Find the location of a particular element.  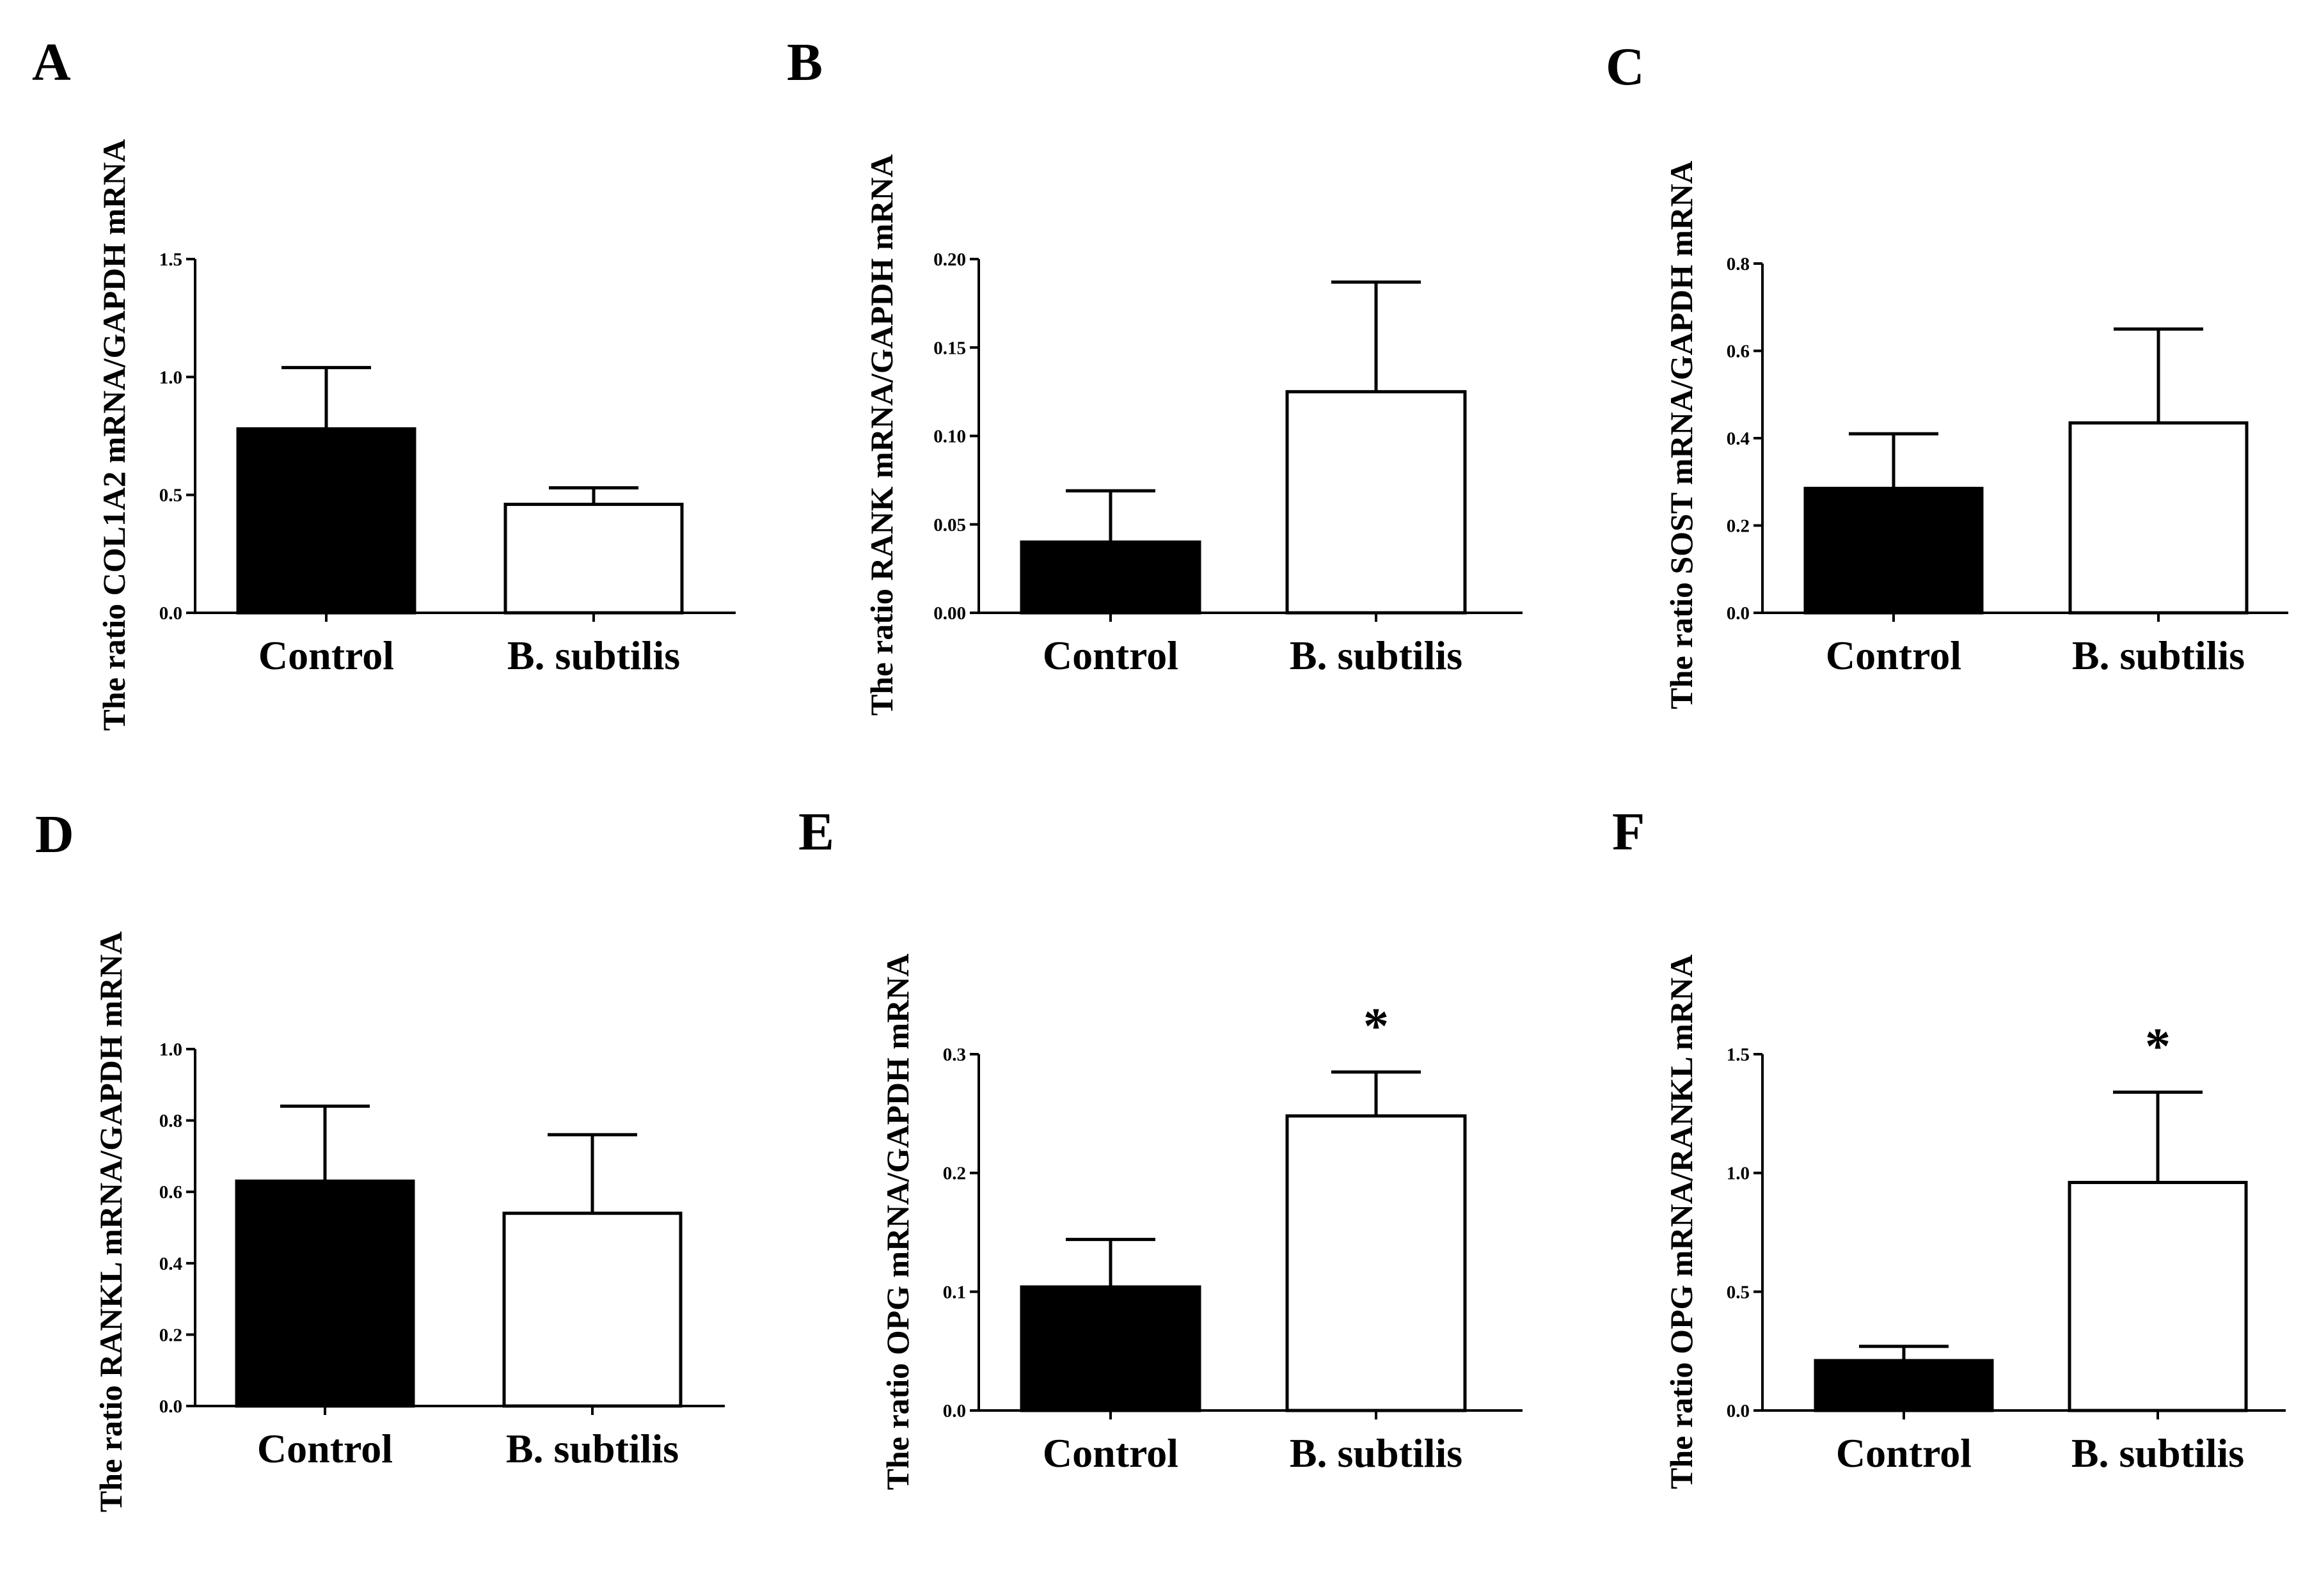

panel-letter: D is located at coordinates (54, 834).